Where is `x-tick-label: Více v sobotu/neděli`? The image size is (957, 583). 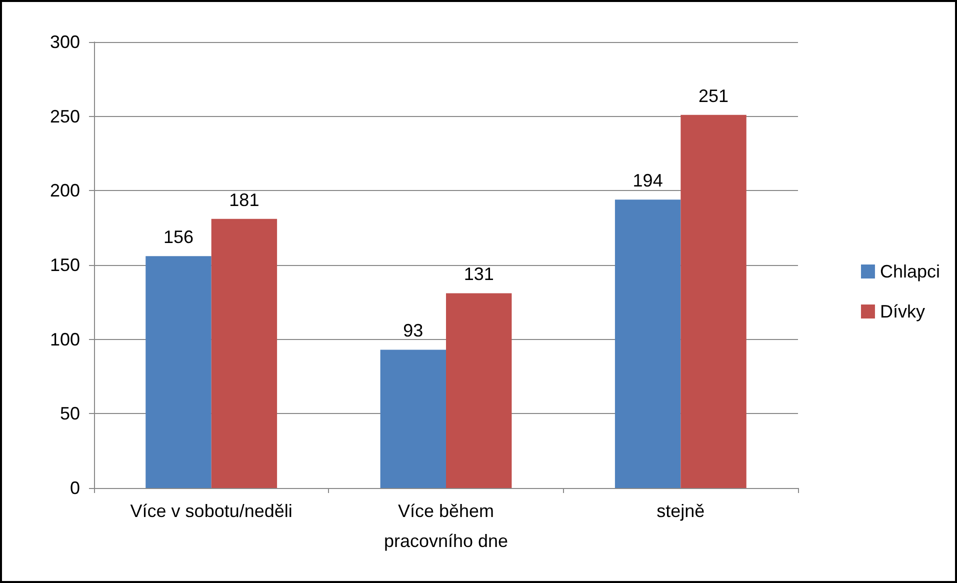
x-tick-label: Více v sobotu/neděli is located at coordinates (211, 511).